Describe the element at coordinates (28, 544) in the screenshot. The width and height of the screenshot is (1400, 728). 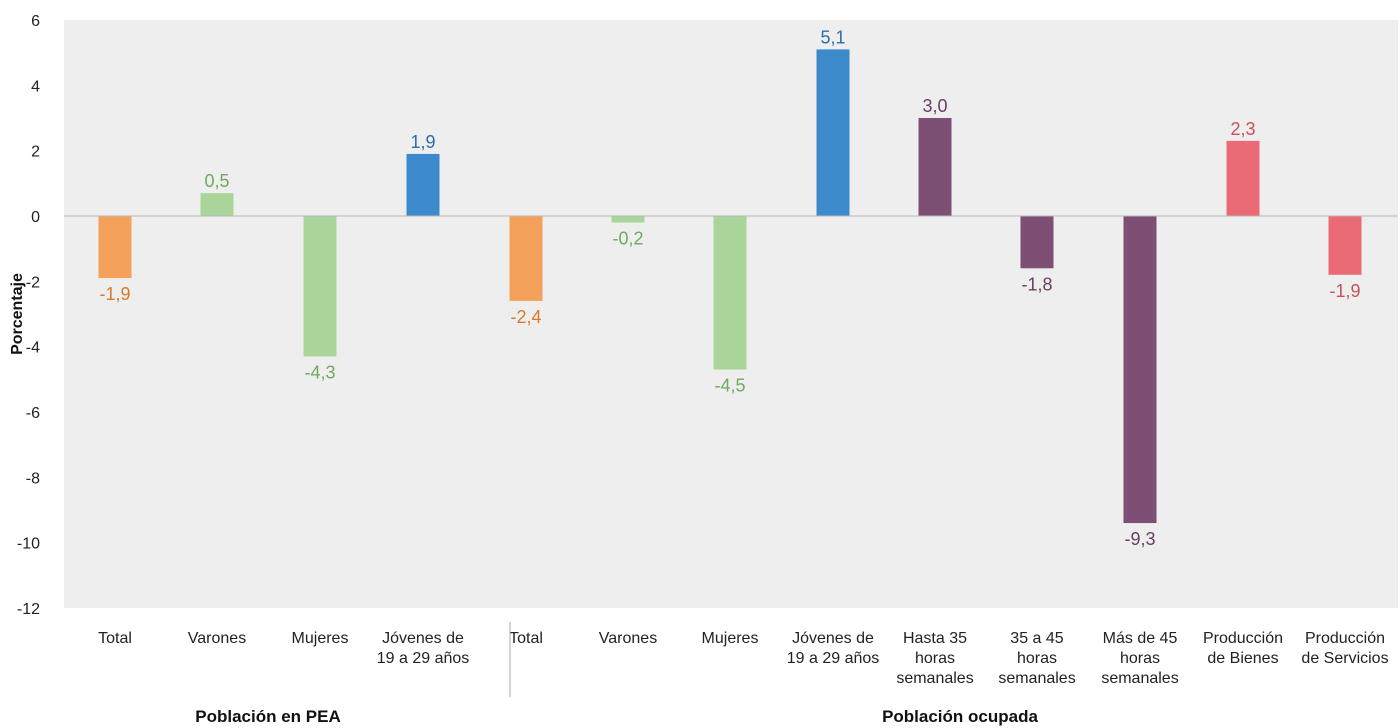
I see `y-tick-label: -10` at that location.